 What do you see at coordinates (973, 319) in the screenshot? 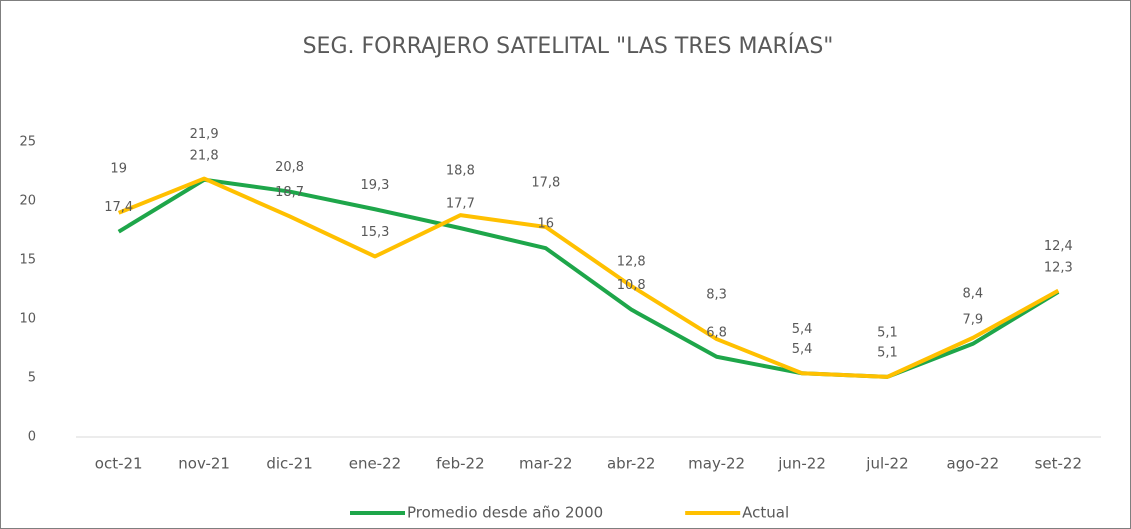
I see `data-label: 7,9` at bounding box center [973, 319].